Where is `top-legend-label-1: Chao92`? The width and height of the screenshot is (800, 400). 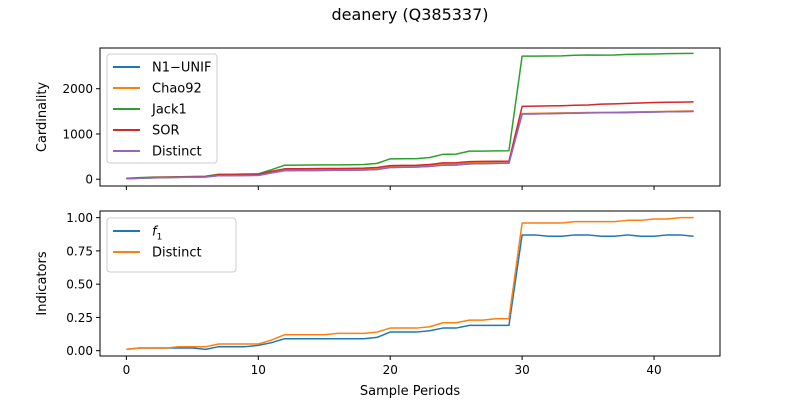 top-legend-label-1: Chao92 is located at coordinates (177, 89).